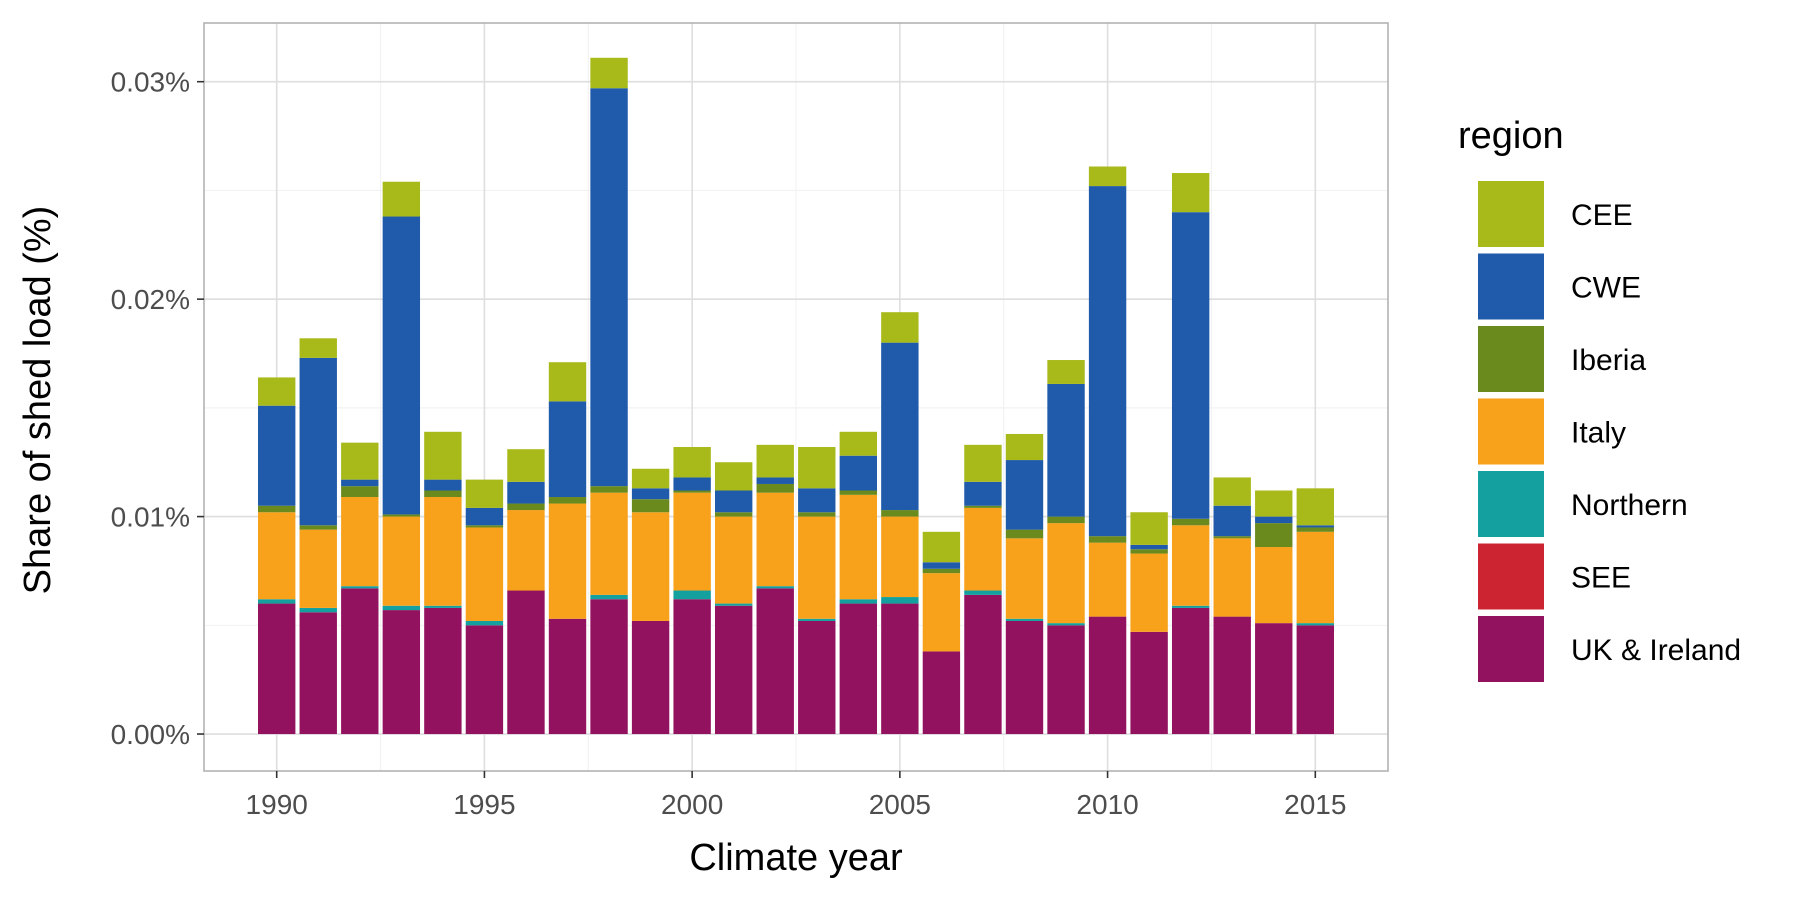 Image resolution: width=1800 pixels, height=900 pixels. Describe the element at coordinates (1149, 592) in the screenshot. I see `bar-italy-2011` at that location.